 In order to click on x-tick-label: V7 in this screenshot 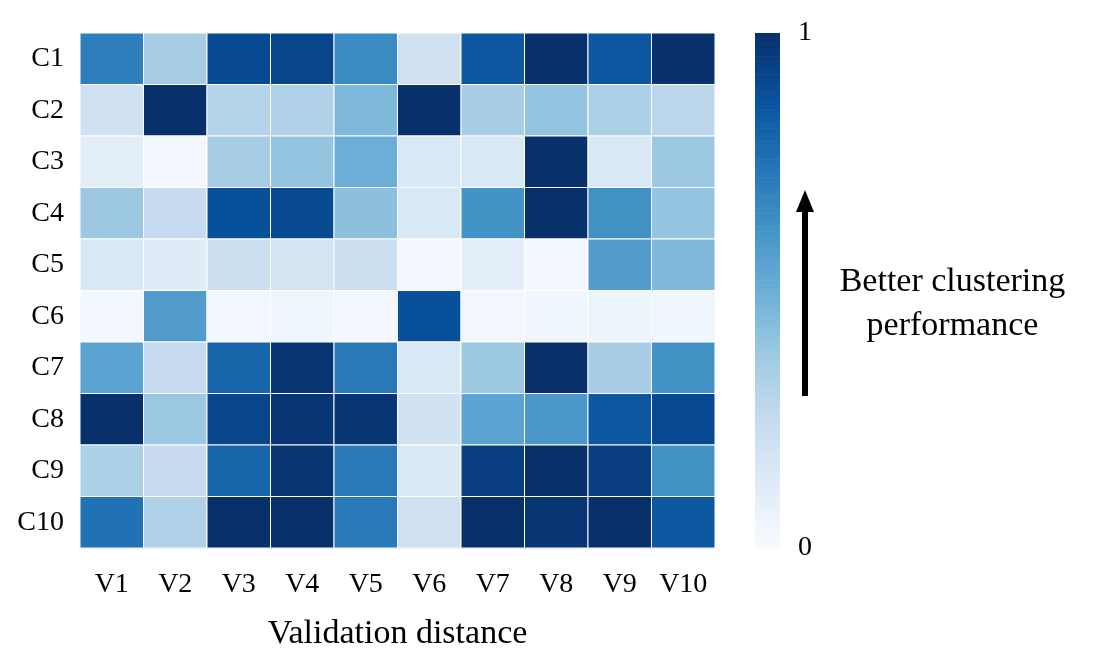, I will do `click(492, 583)`.